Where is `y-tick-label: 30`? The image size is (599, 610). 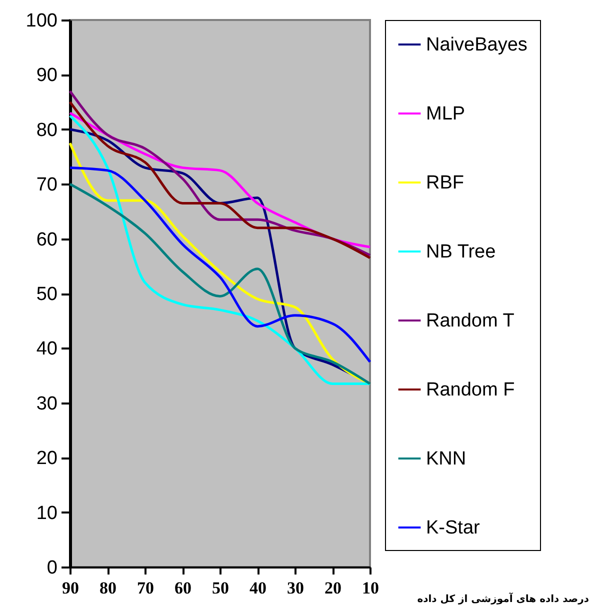
y-tick-label: 30 is located at coordinates (47, 403).